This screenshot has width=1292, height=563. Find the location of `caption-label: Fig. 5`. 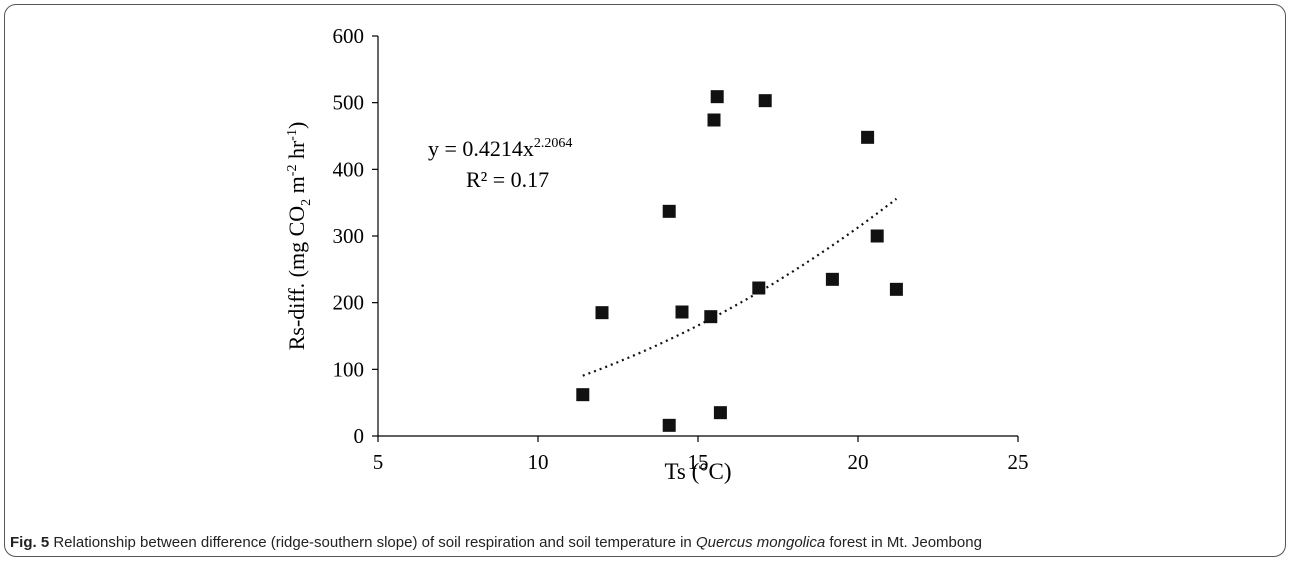

caption-label: Fig. 5 is located at coordinates (30, 542).